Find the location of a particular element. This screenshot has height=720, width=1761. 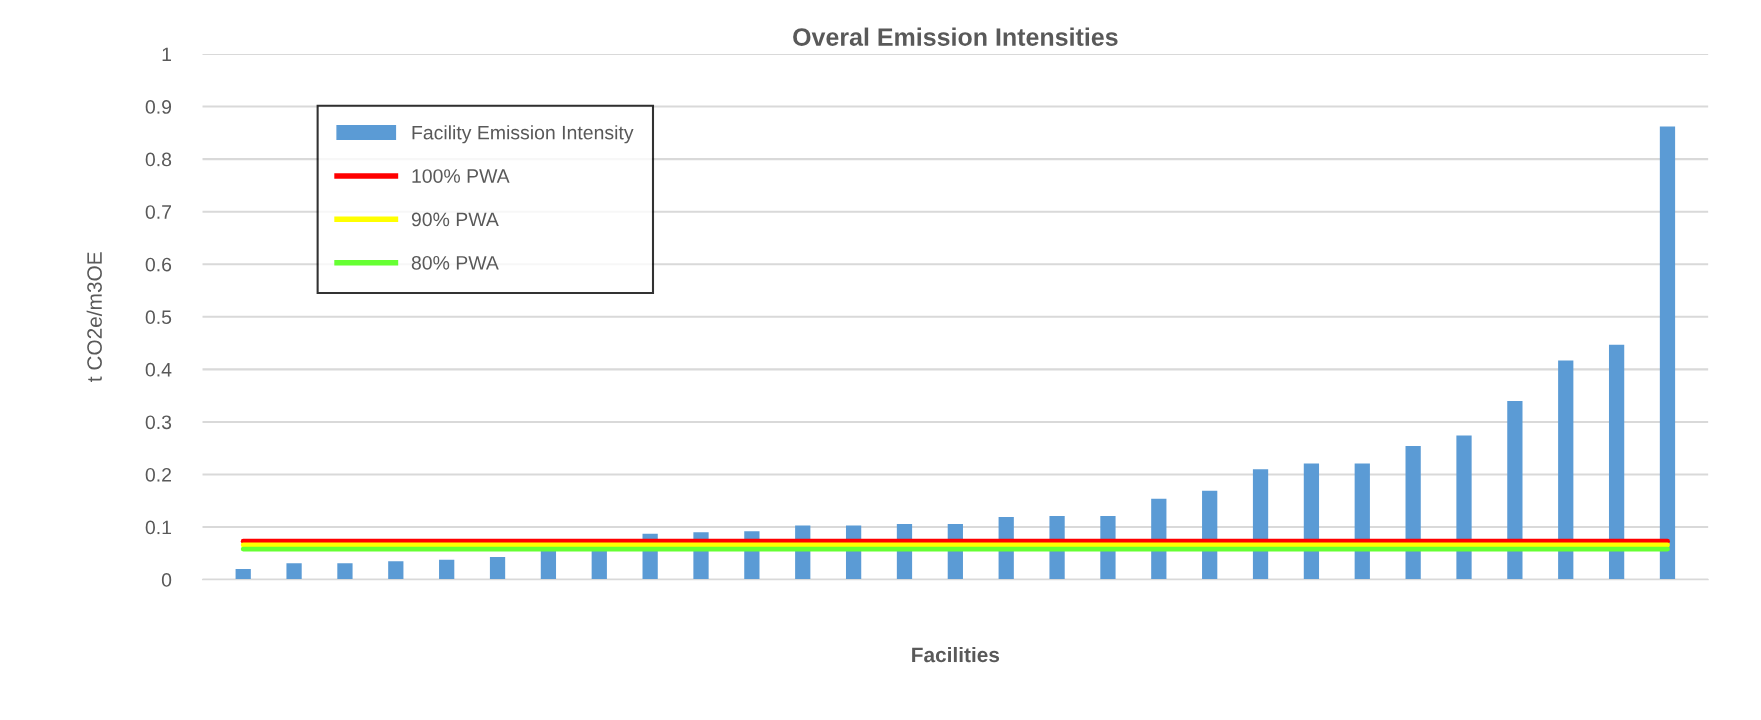

y-tick-label: 0.8 is located at coordinates (158, 159).